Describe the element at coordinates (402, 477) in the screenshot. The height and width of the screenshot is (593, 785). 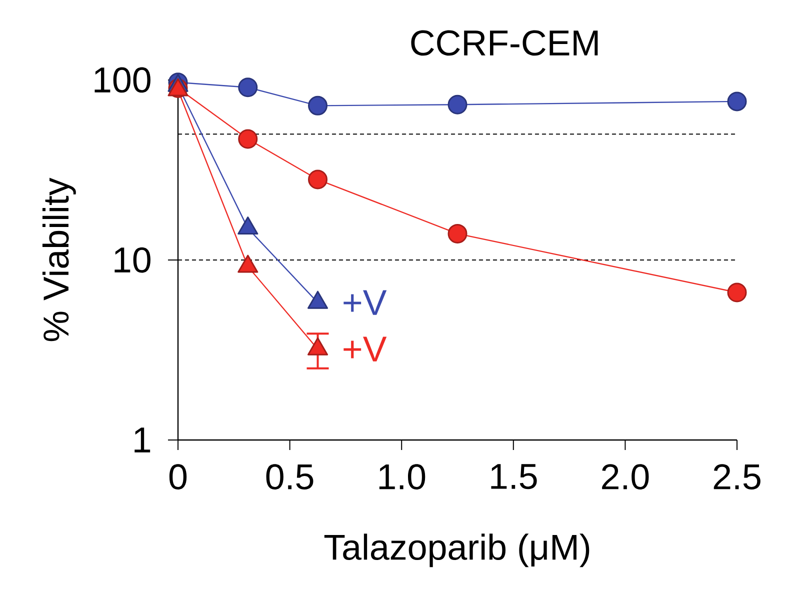
I see `x-tick-label: 1.0` at that location.